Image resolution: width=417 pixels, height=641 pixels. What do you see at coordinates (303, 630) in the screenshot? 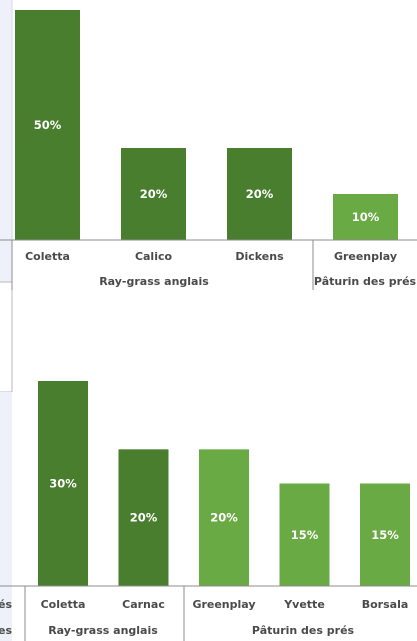
I see `chart-2-group-label-paturin: Pâturin des prés` at bounding box center [303, 630].